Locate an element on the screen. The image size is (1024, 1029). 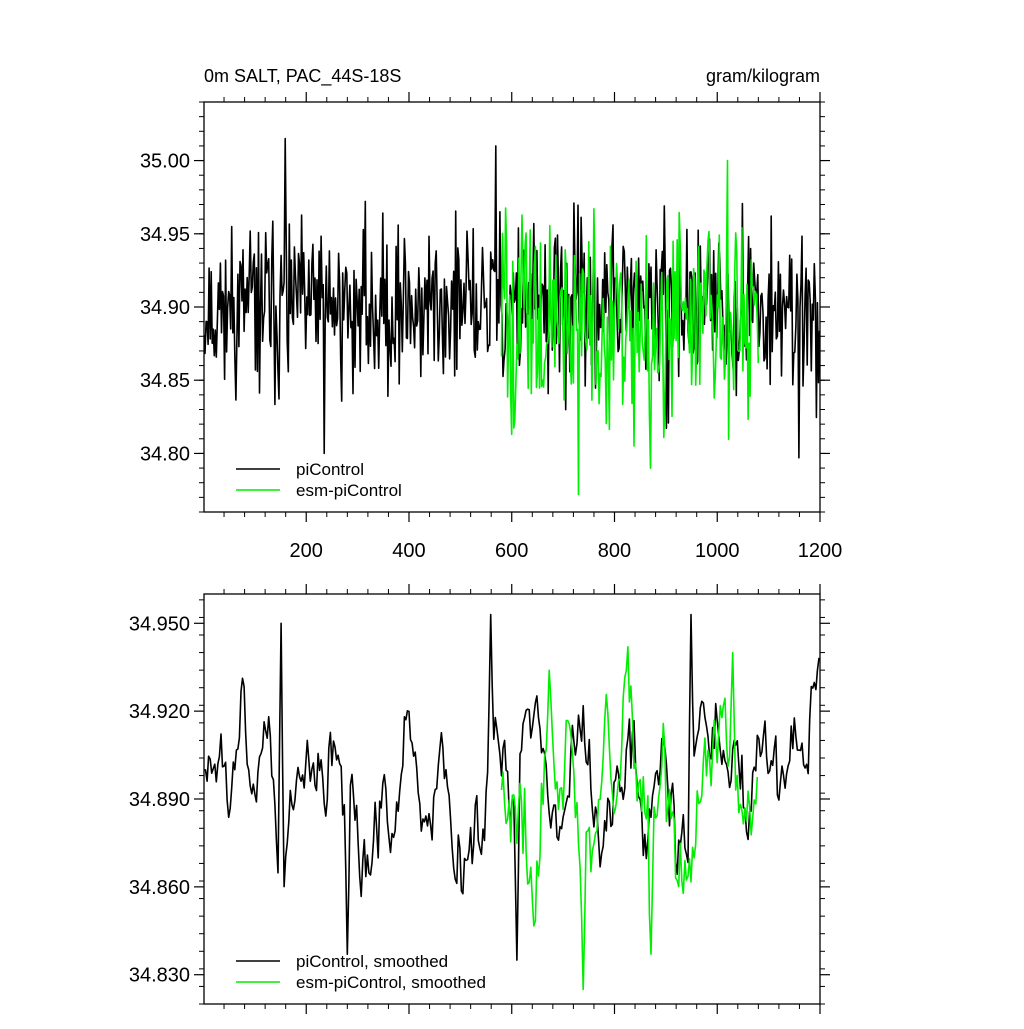
legend-label-esm-picontrol: esm-piControl is located at coordinates (349, 490).